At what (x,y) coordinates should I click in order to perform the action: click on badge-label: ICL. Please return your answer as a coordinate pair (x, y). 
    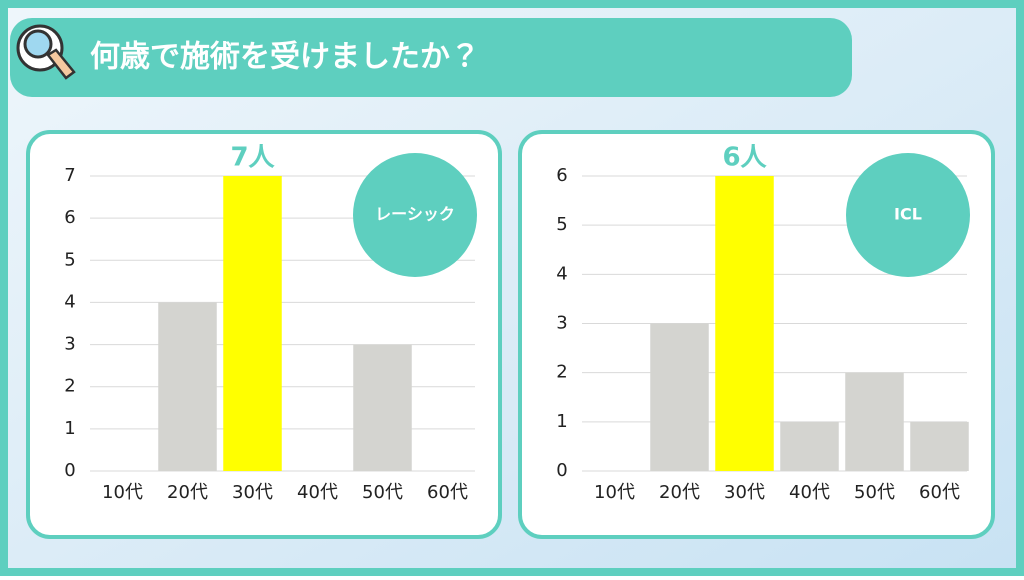
    Looking at the image, I should click on (908, 214).